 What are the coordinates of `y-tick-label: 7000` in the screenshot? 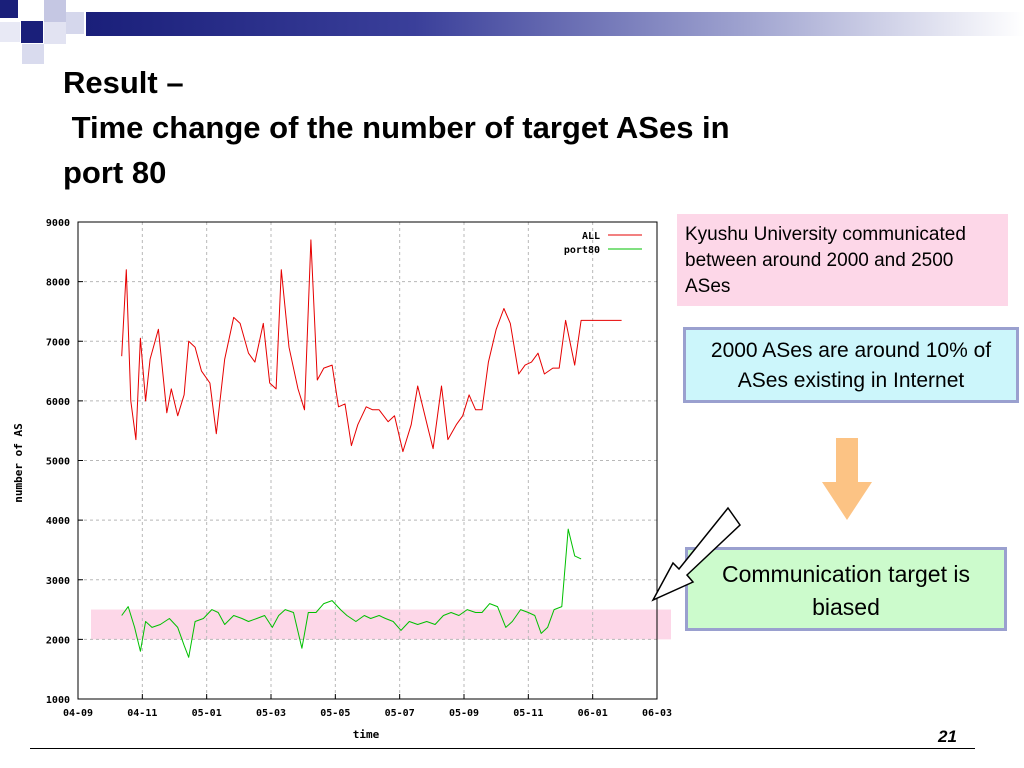 It's located at (58, 342).